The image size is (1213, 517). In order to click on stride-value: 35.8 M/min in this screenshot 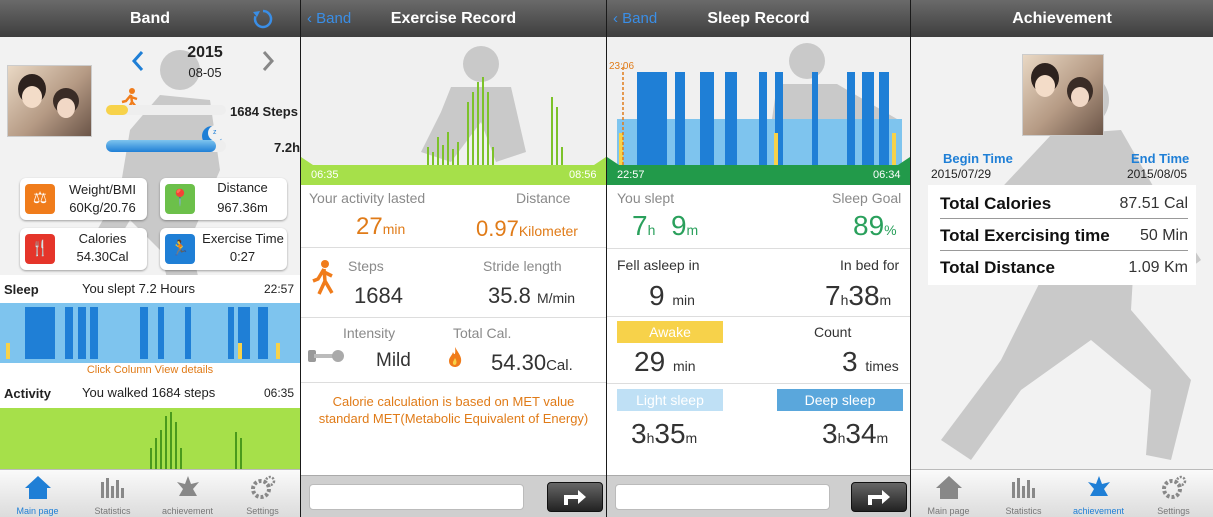, I will do `click(532, 295)`.